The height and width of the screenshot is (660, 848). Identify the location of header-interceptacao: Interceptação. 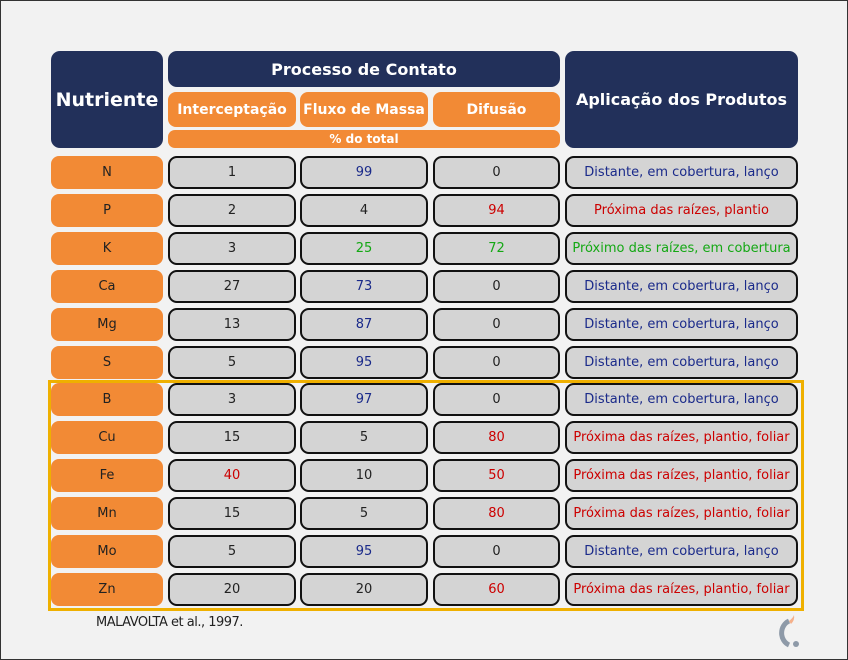
(232, 109).